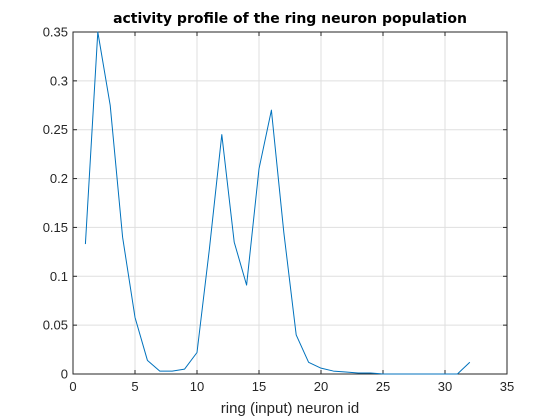 This screenshot has height=420, width=560. What do you see at coordinates (55, 325) in the screenshot?
I see `y-tick-label: 0.05` at bounding box center [55, 325].